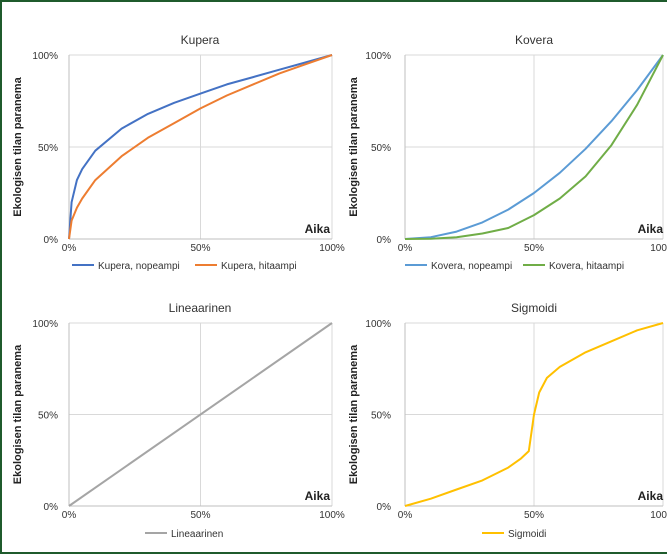  What do you see at coordinates (534, 308) in the screenshot?
I see `chart-title: Sigmoidi` at bounding box center [534, 308].